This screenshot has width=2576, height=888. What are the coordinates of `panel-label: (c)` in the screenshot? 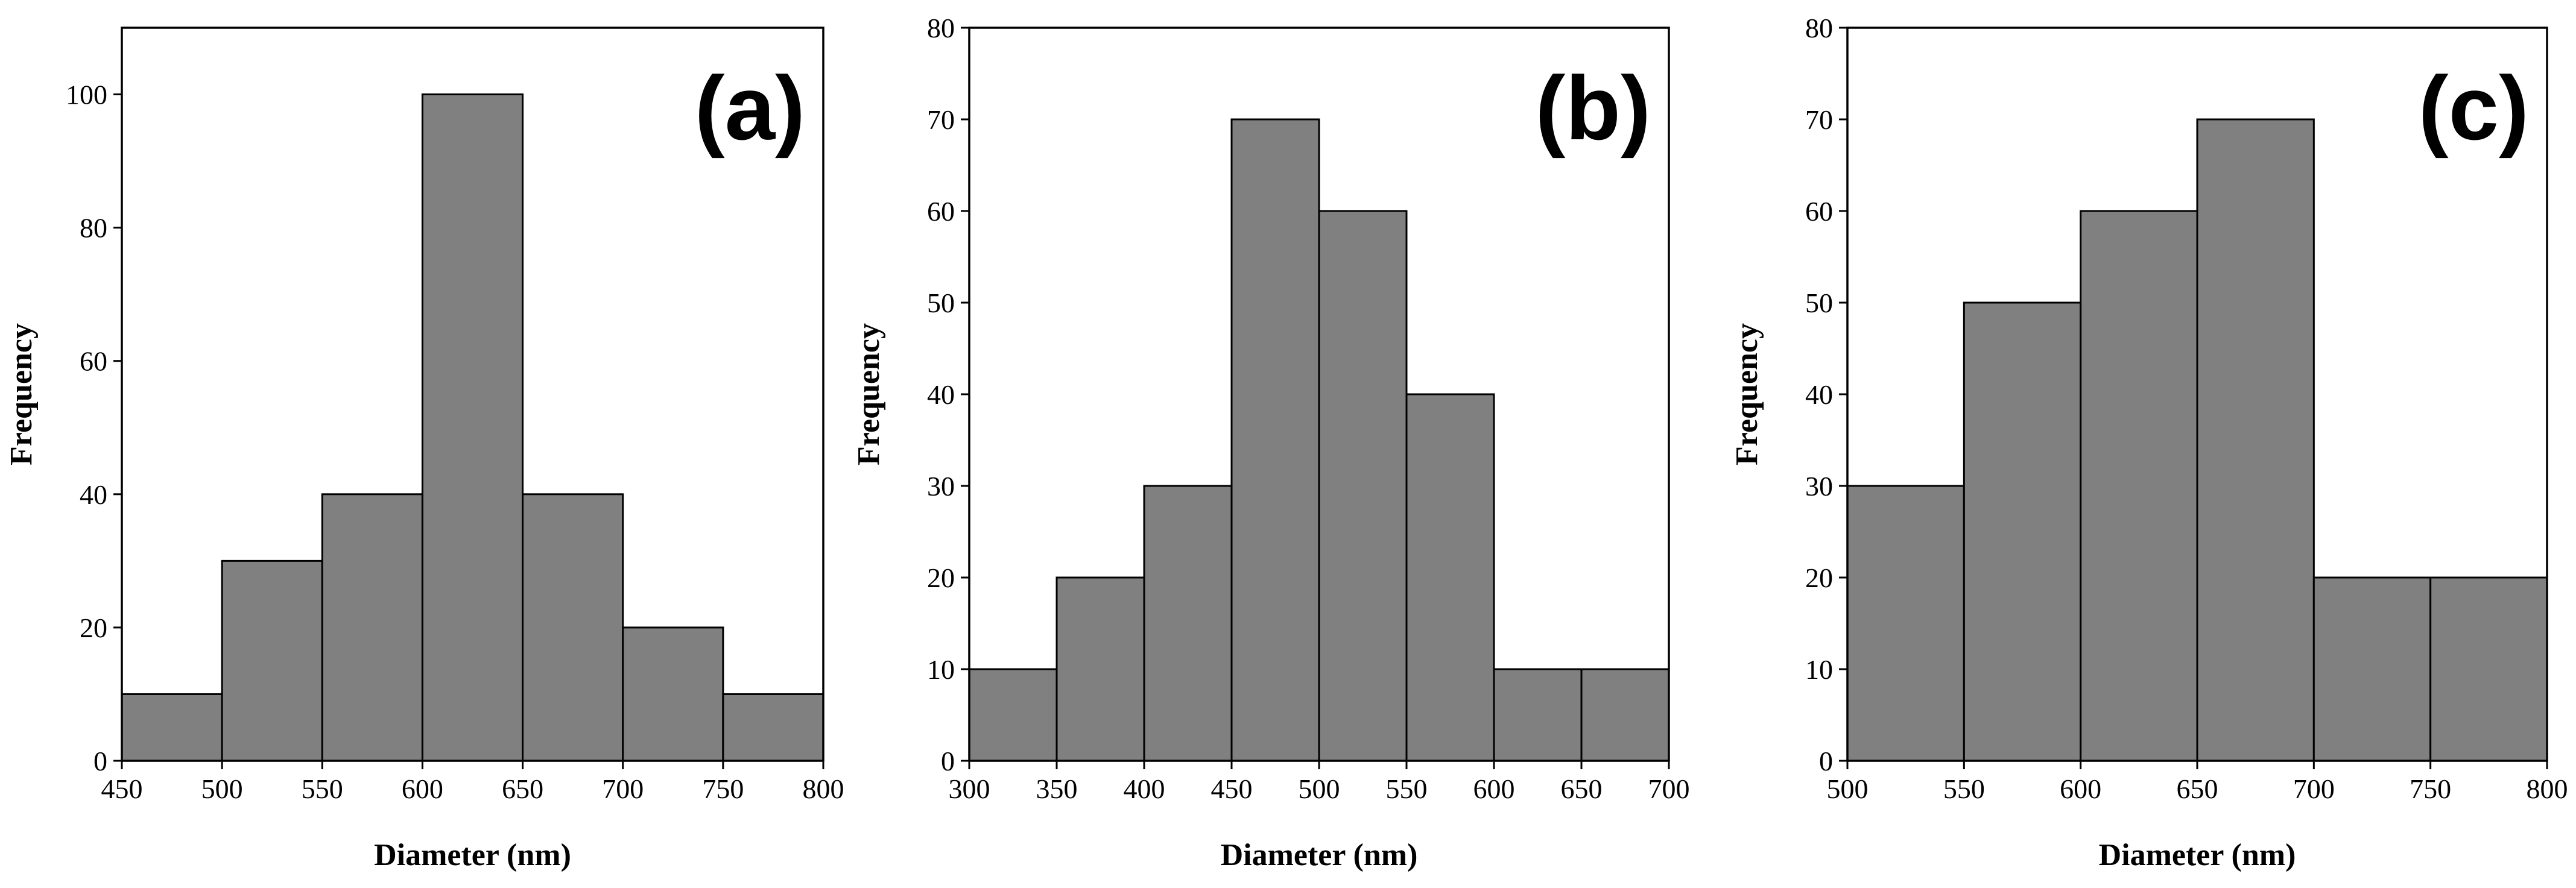 It's located at (2474, 108).